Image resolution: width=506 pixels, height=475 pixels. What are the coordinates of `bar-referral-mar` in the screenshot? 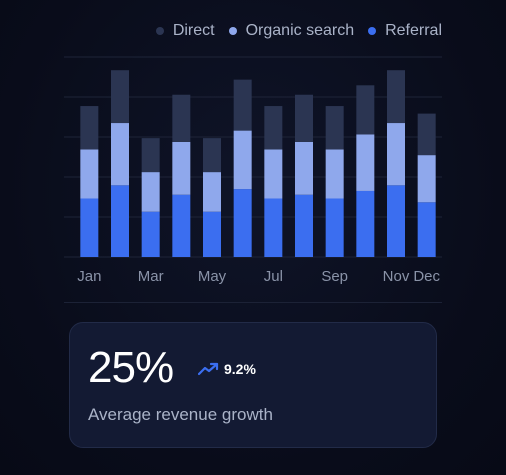 It's located at (150, 234).